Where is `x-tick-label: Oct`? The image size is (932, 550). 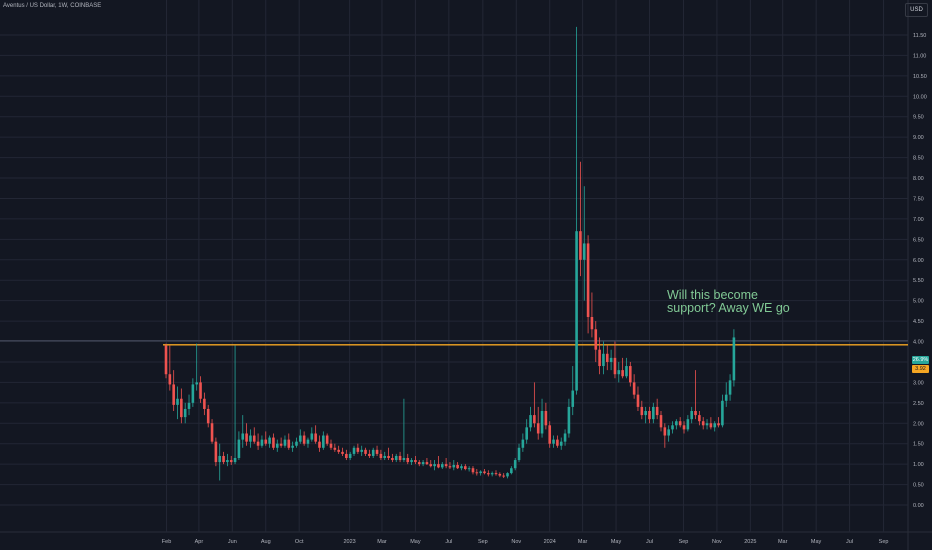 x-tick-label: Oct is located at coordinates (299, 542).